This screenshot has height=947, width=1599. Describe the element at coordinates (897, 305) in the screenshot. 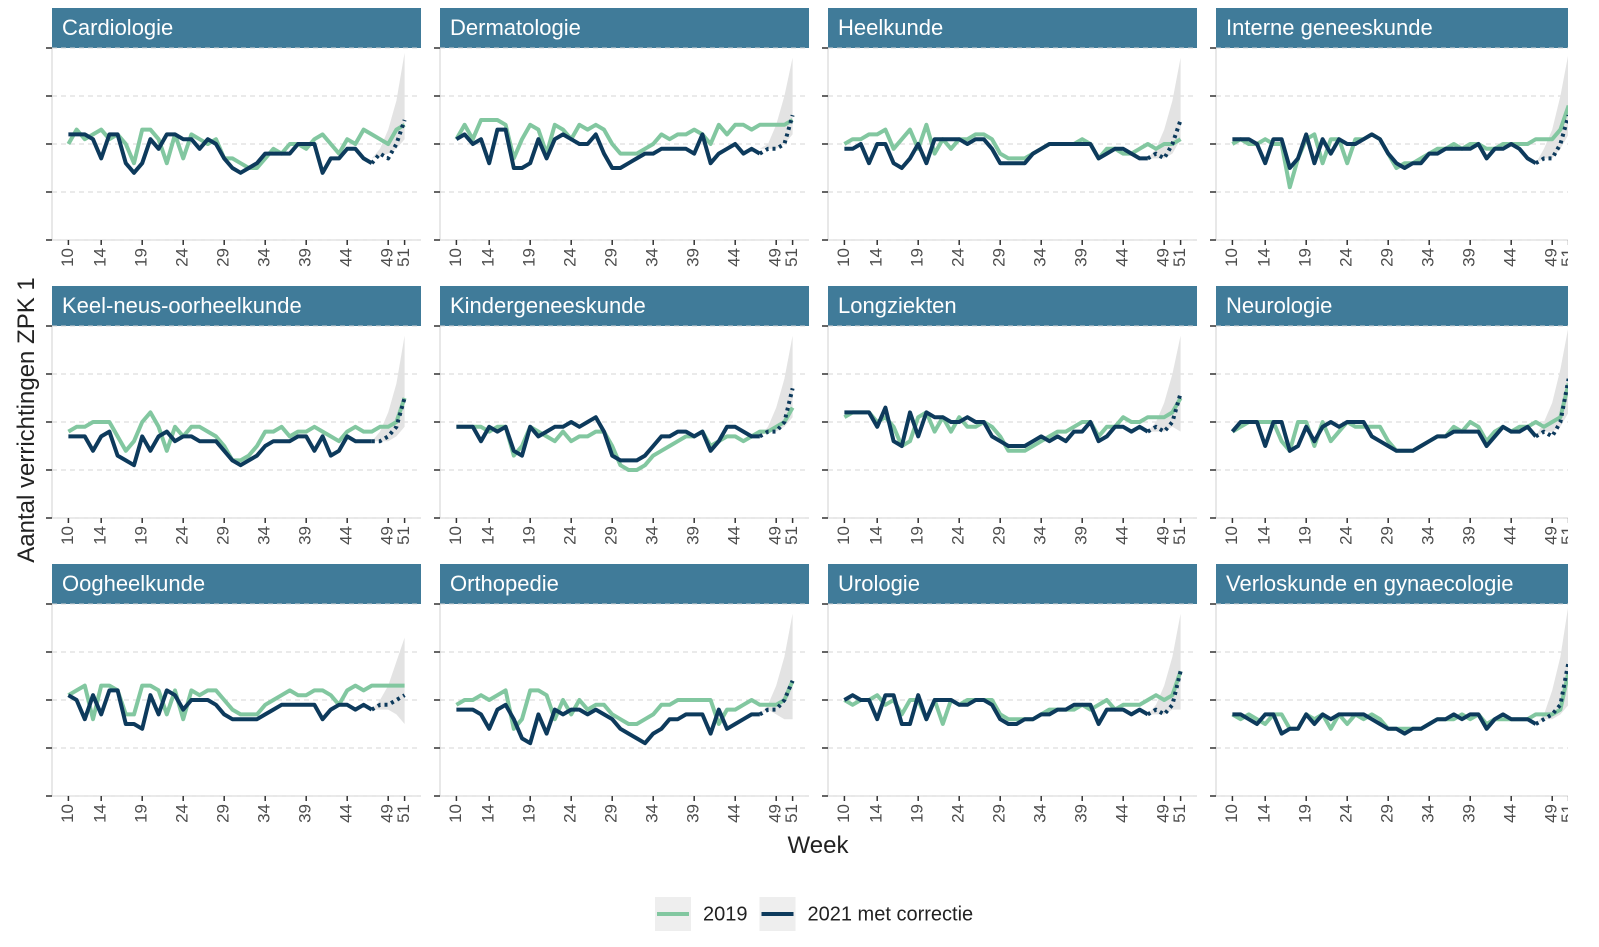

I see `panel-title: Longziekten` at that location.